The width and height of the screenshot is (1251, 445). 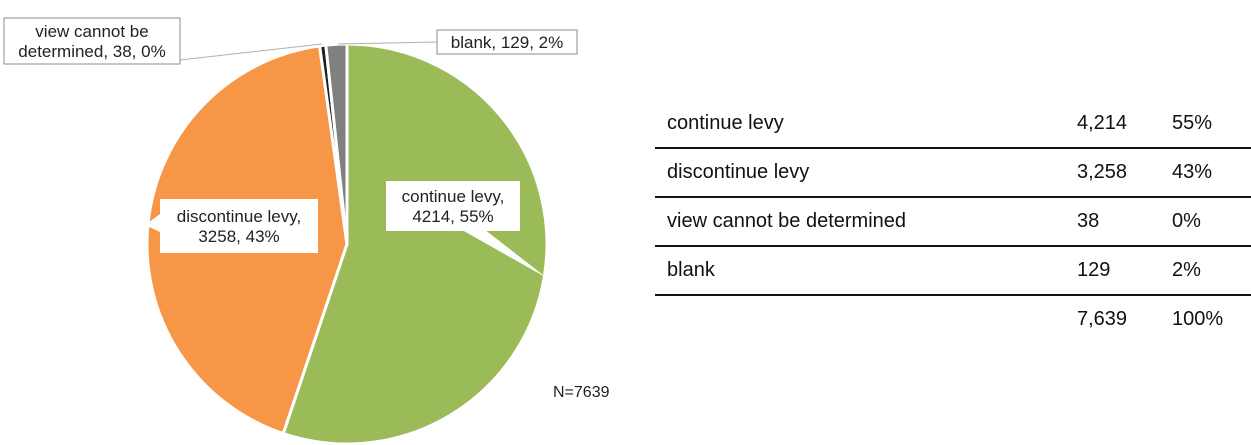 What do you see at coordinates (1198, 319) in the screenshot?
I see `total-percent: 100%` at bounding box center [1198, 319].